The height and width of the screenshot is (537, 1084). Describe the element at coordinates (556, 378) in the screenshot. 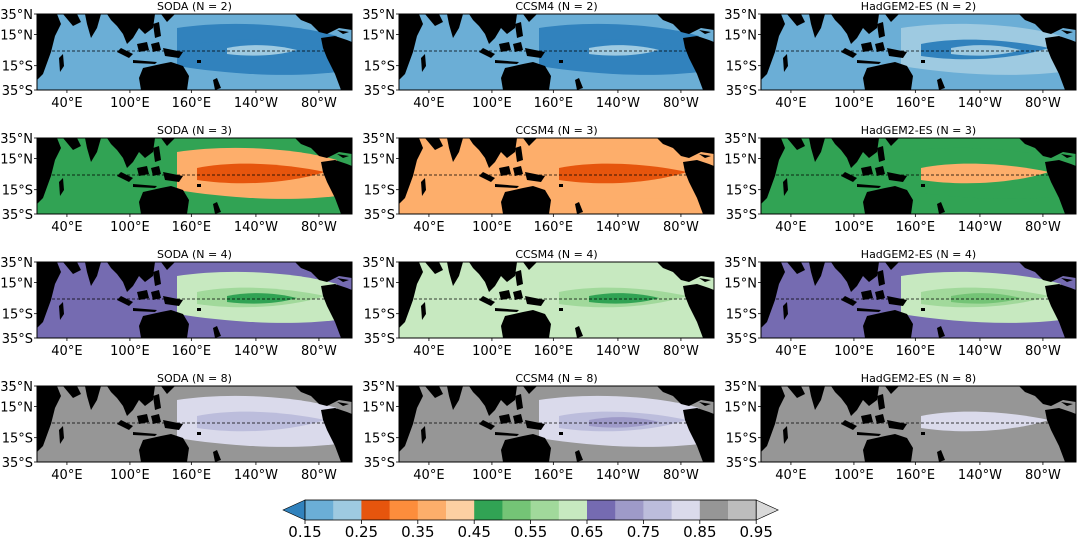

I see `panel-title: CCSM4 (N = 8)` at that location.